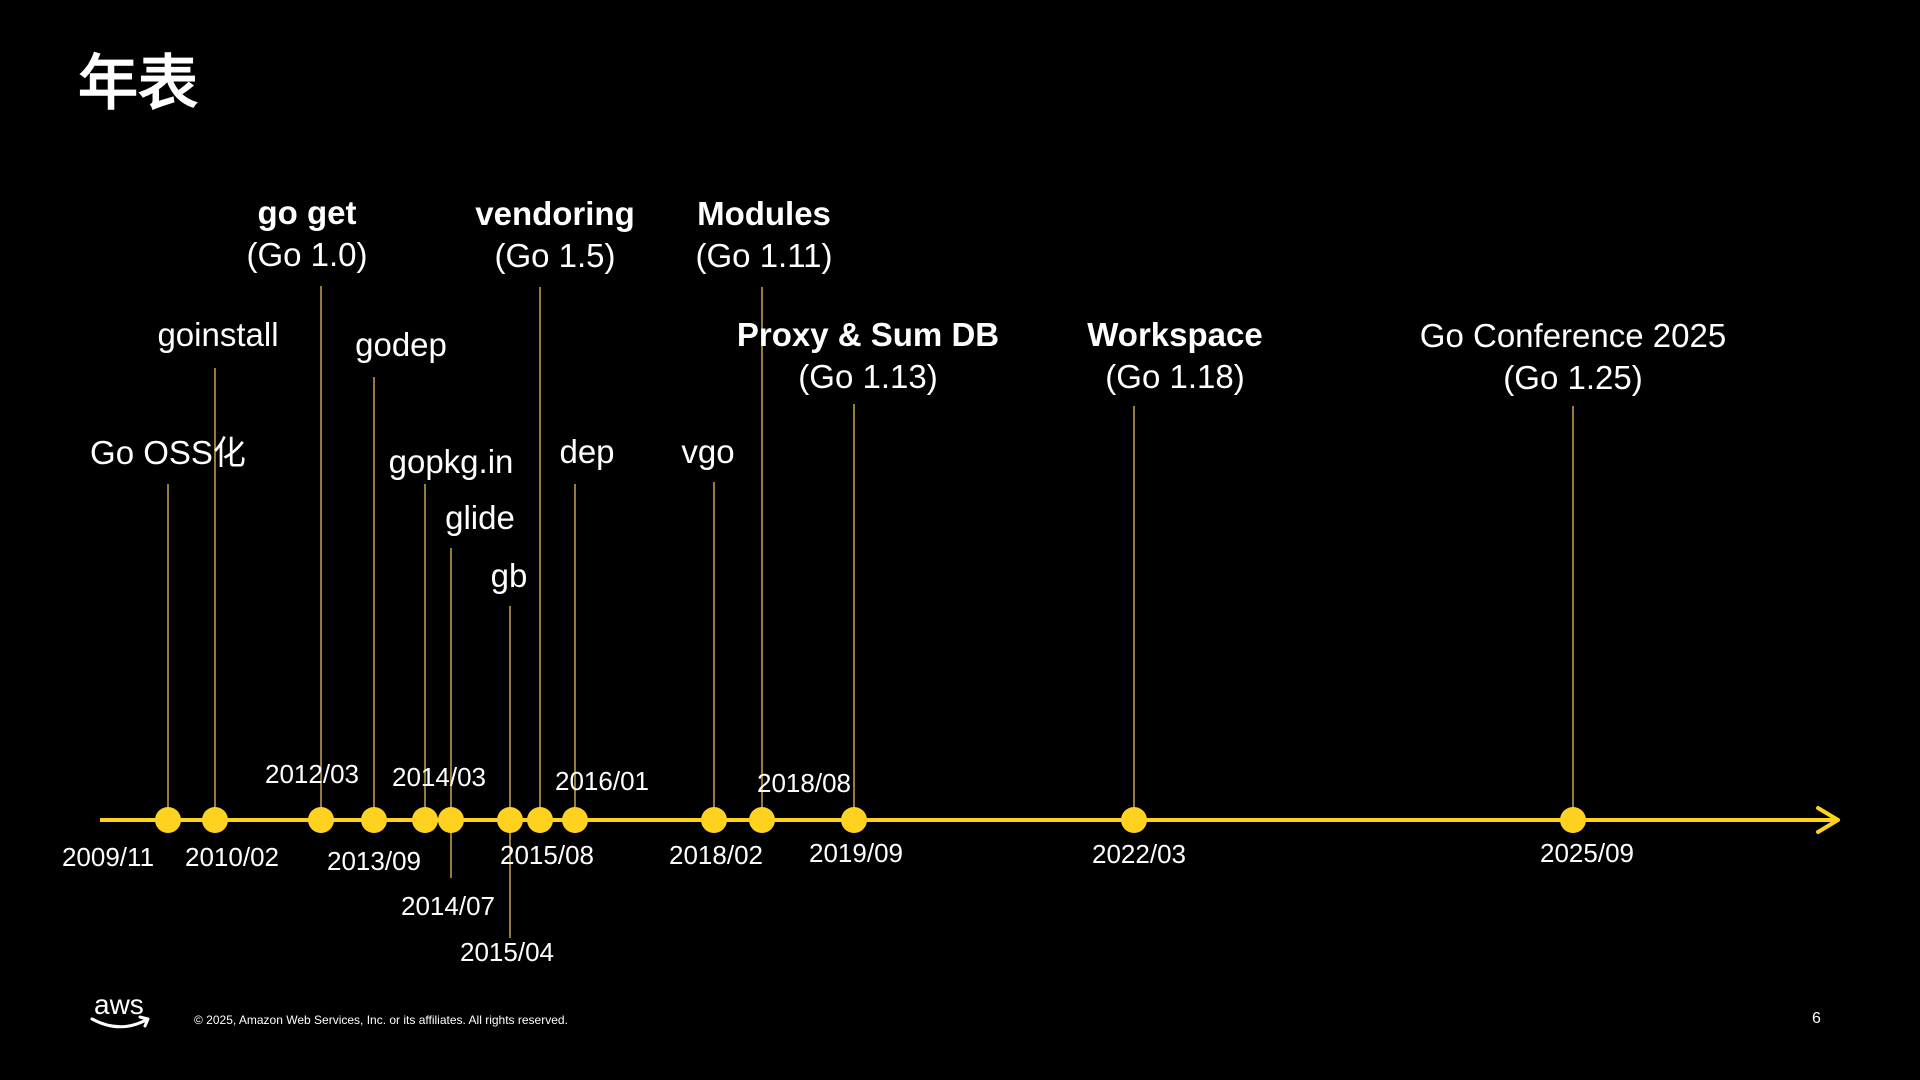  What do you see at coordinates (714, 820) in the screenshot?
I see `event-dot-vgo` at bounding box center [714, 820].